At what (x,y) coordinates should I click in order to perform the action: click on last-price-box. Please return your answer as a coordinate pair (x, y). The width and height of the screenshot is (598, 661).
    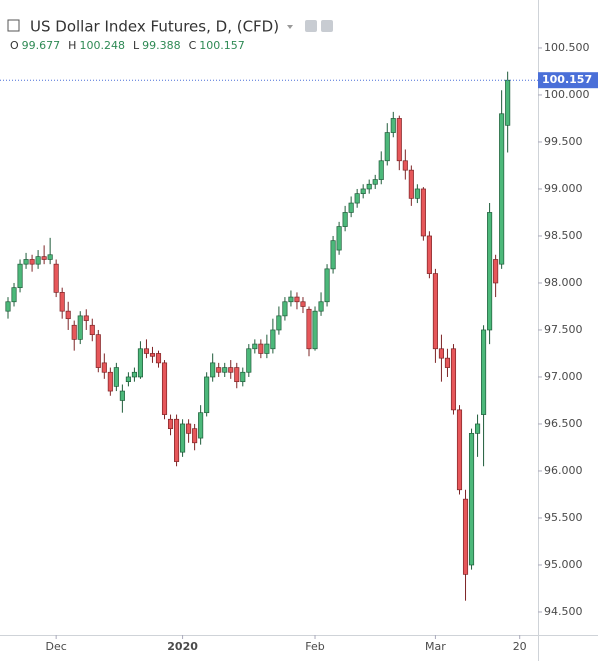
    Looking at the image, I should click on (568, 80).